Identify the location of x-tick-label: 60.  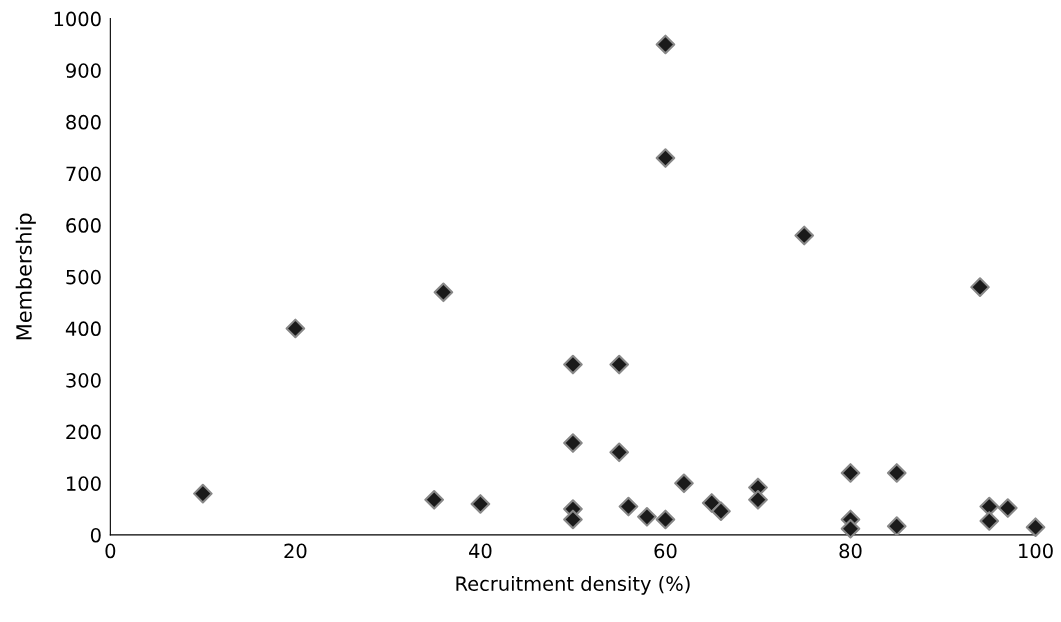
(665, 551).